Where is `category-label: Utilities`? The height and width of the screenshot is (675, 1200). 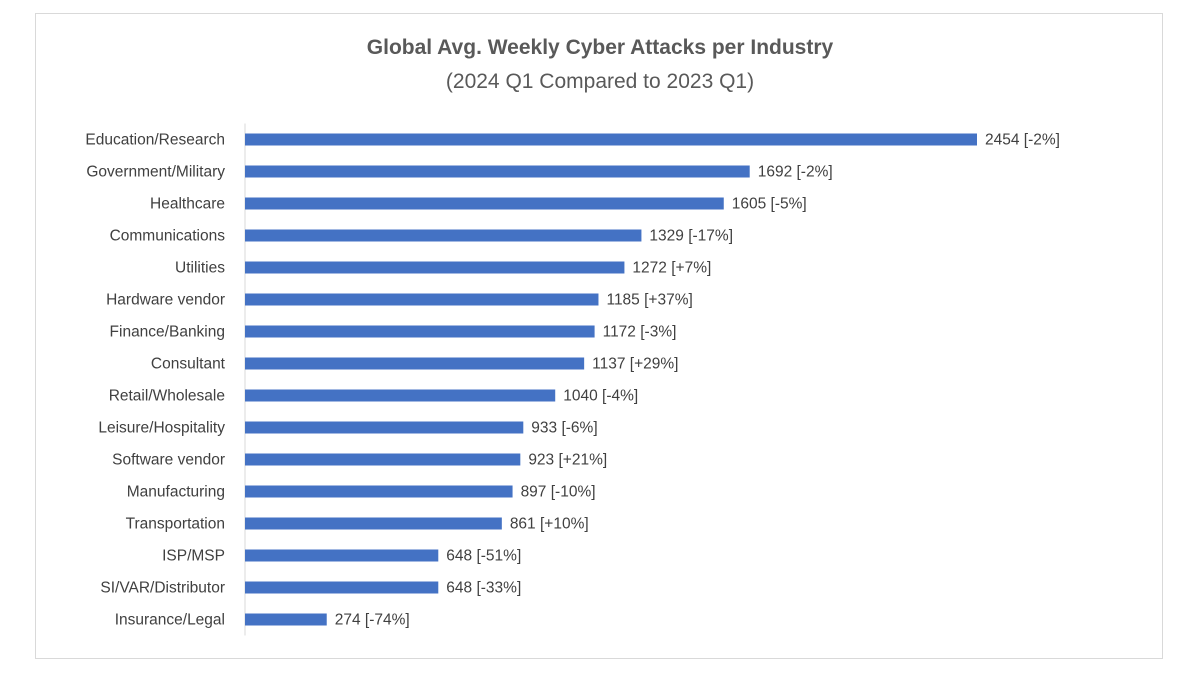 category-label: Utilities is located at coordinates (200, 268).